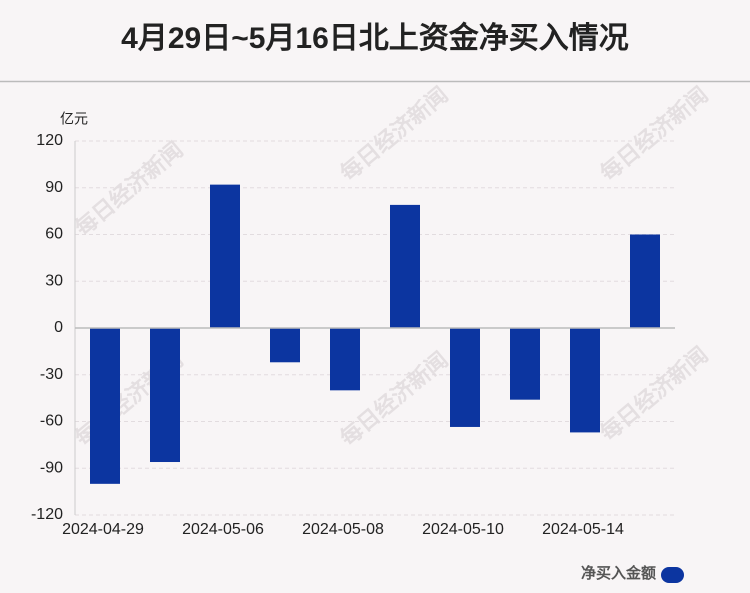  Describe the element at coordinates (58, 327) in the screenshot. I see `y-tick-label: 0` at that location.